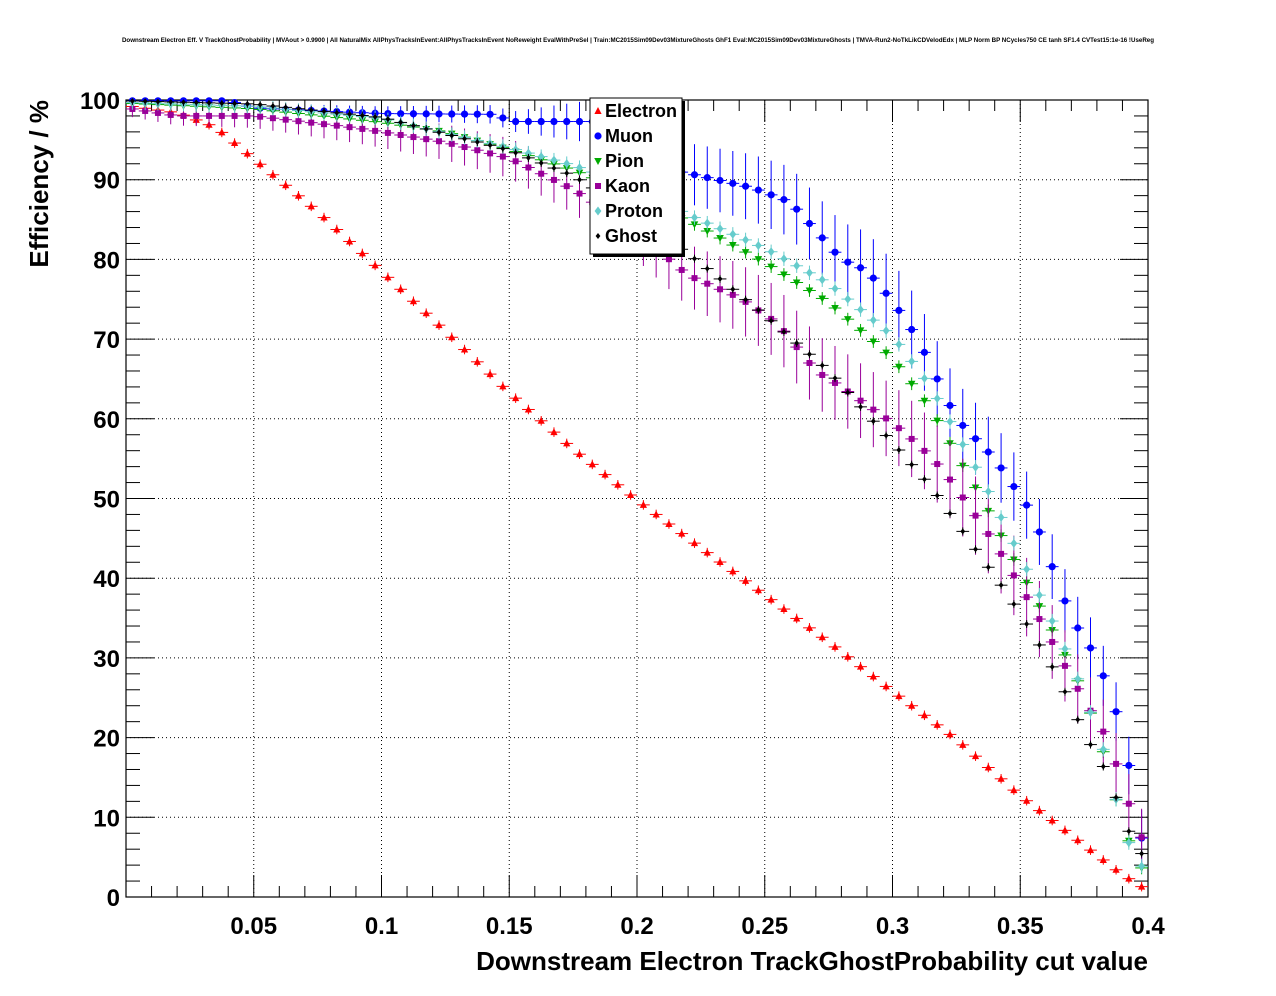 This screenshot has height=996, width=1276. Describe the element at coordinates (106, 659) in the screenshot. I see `y-tick-label: 30` at that location.